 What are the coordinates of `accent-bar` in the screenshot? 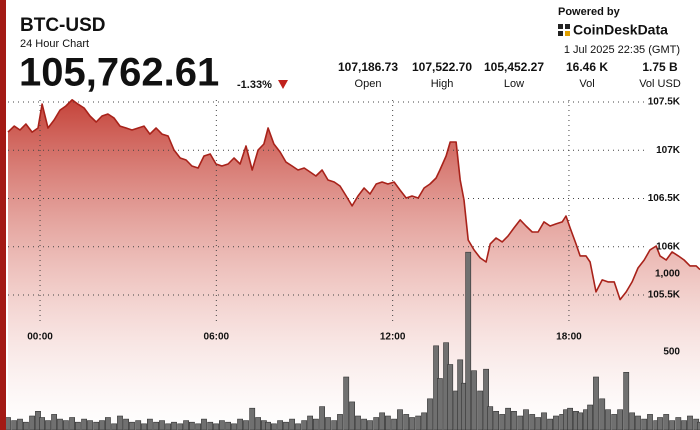 It's located at (3, 215).